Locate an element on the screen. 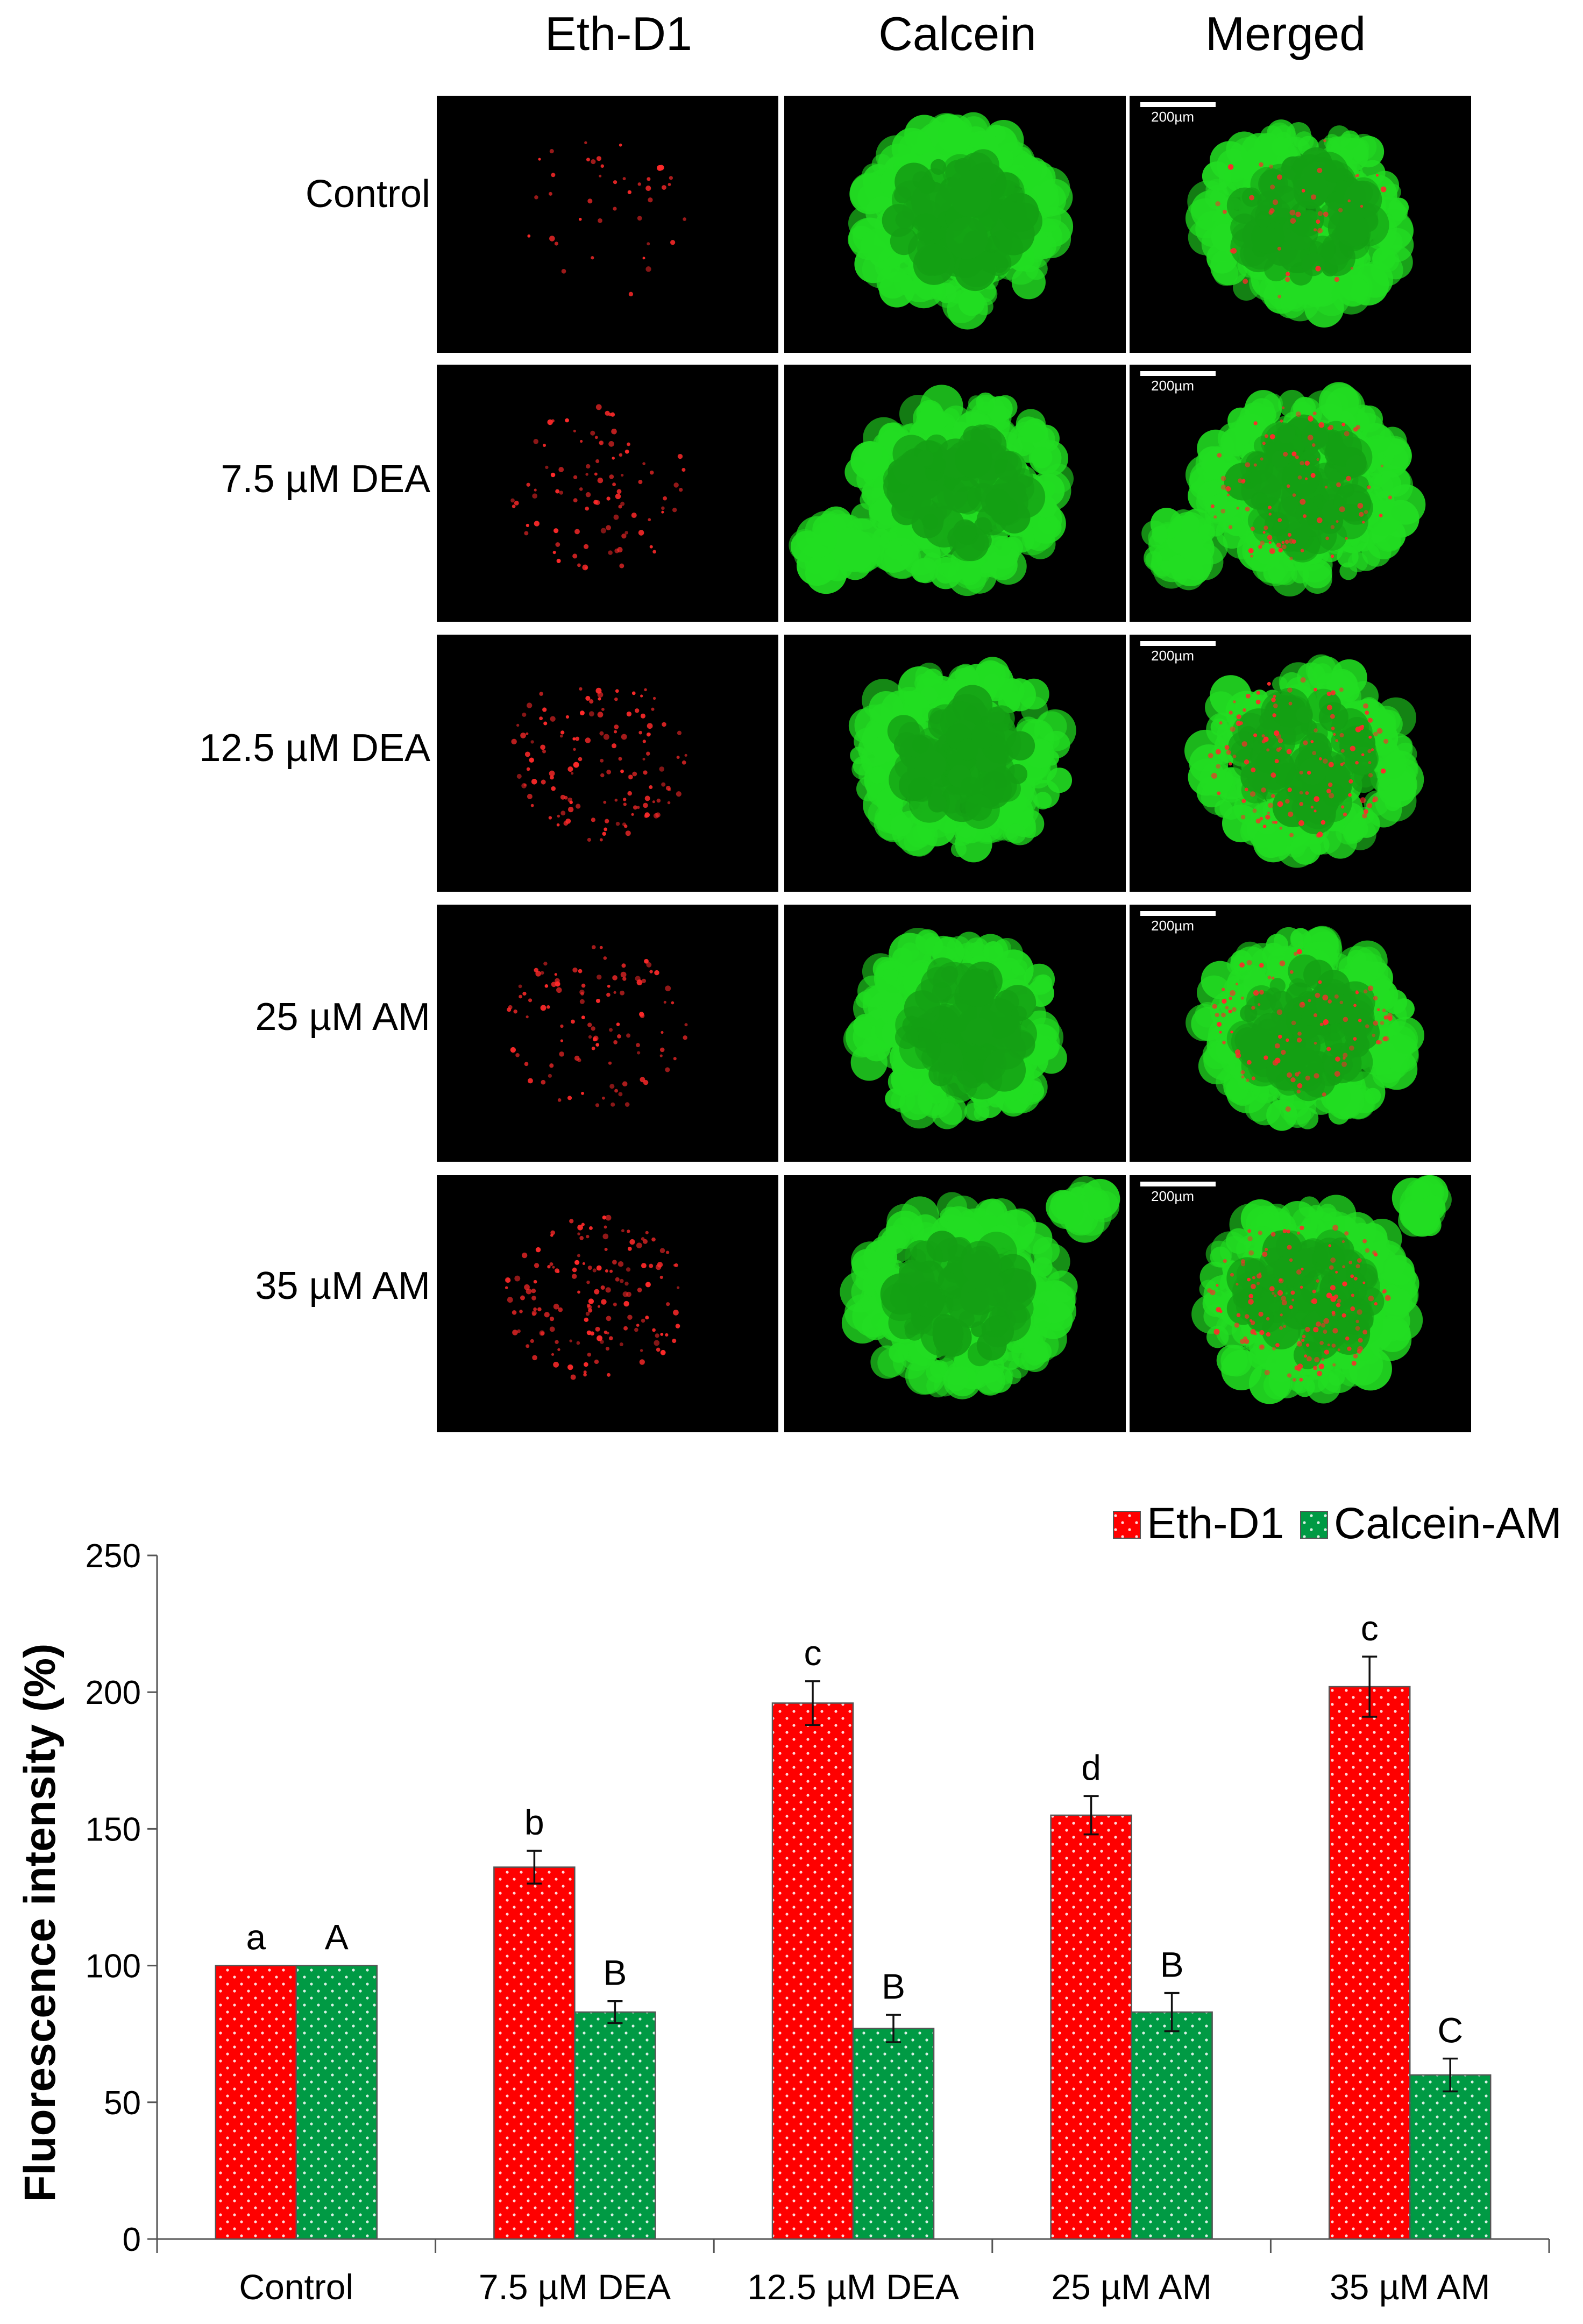 The image size is (1583, 2324). y-tick-label: 150 is located at coordinates (113, 1829).